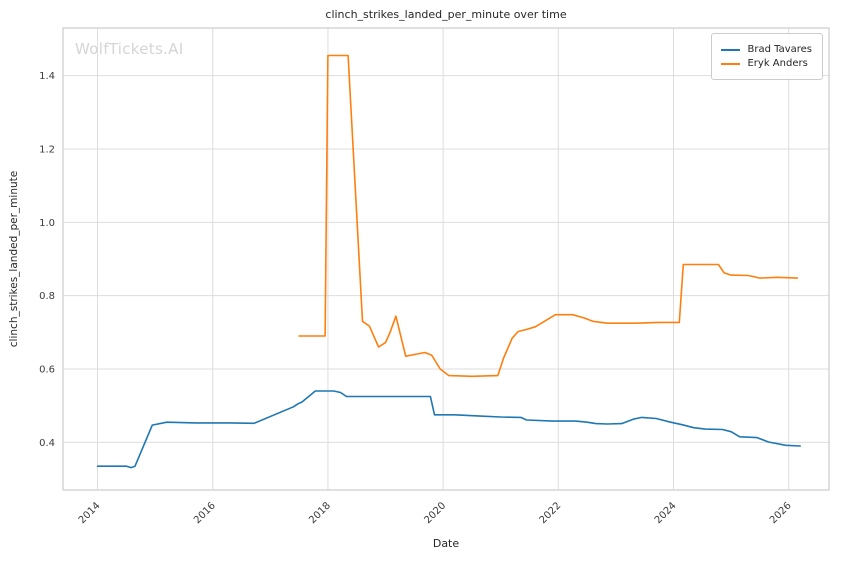 The width and height of the screenshot is (844, 561). Describe the element at coordinates (777, 63) in the screenshot. I see `legend-label: Eryk Anders` at that location.